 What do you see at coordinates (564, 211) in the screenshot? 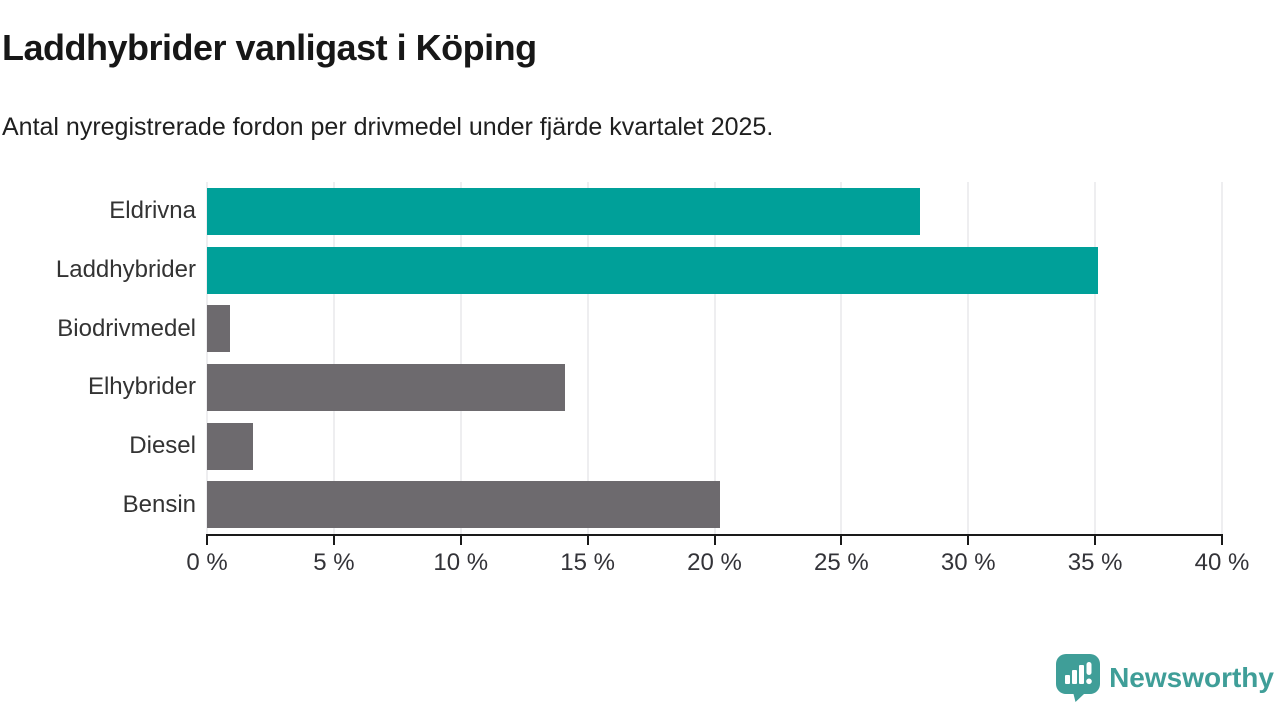
I see `bar-eldrivna` at bounding box center [564, 211].